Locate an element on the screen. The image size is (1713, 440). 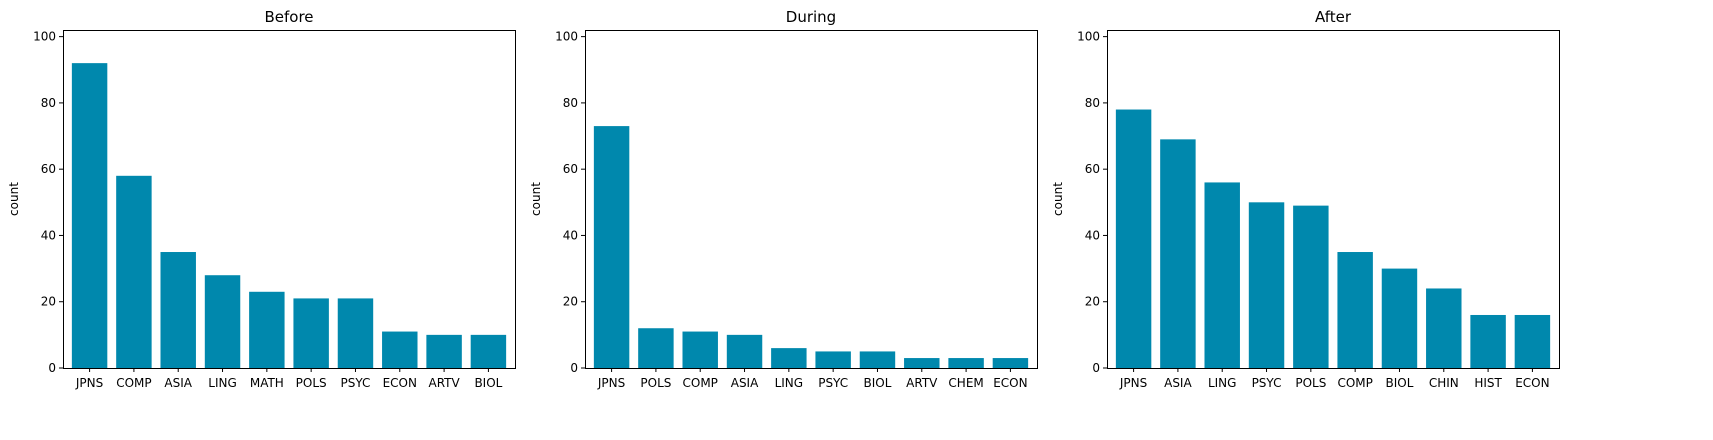
x-tick-label: CHIN is located at coordinates (1444, 383).